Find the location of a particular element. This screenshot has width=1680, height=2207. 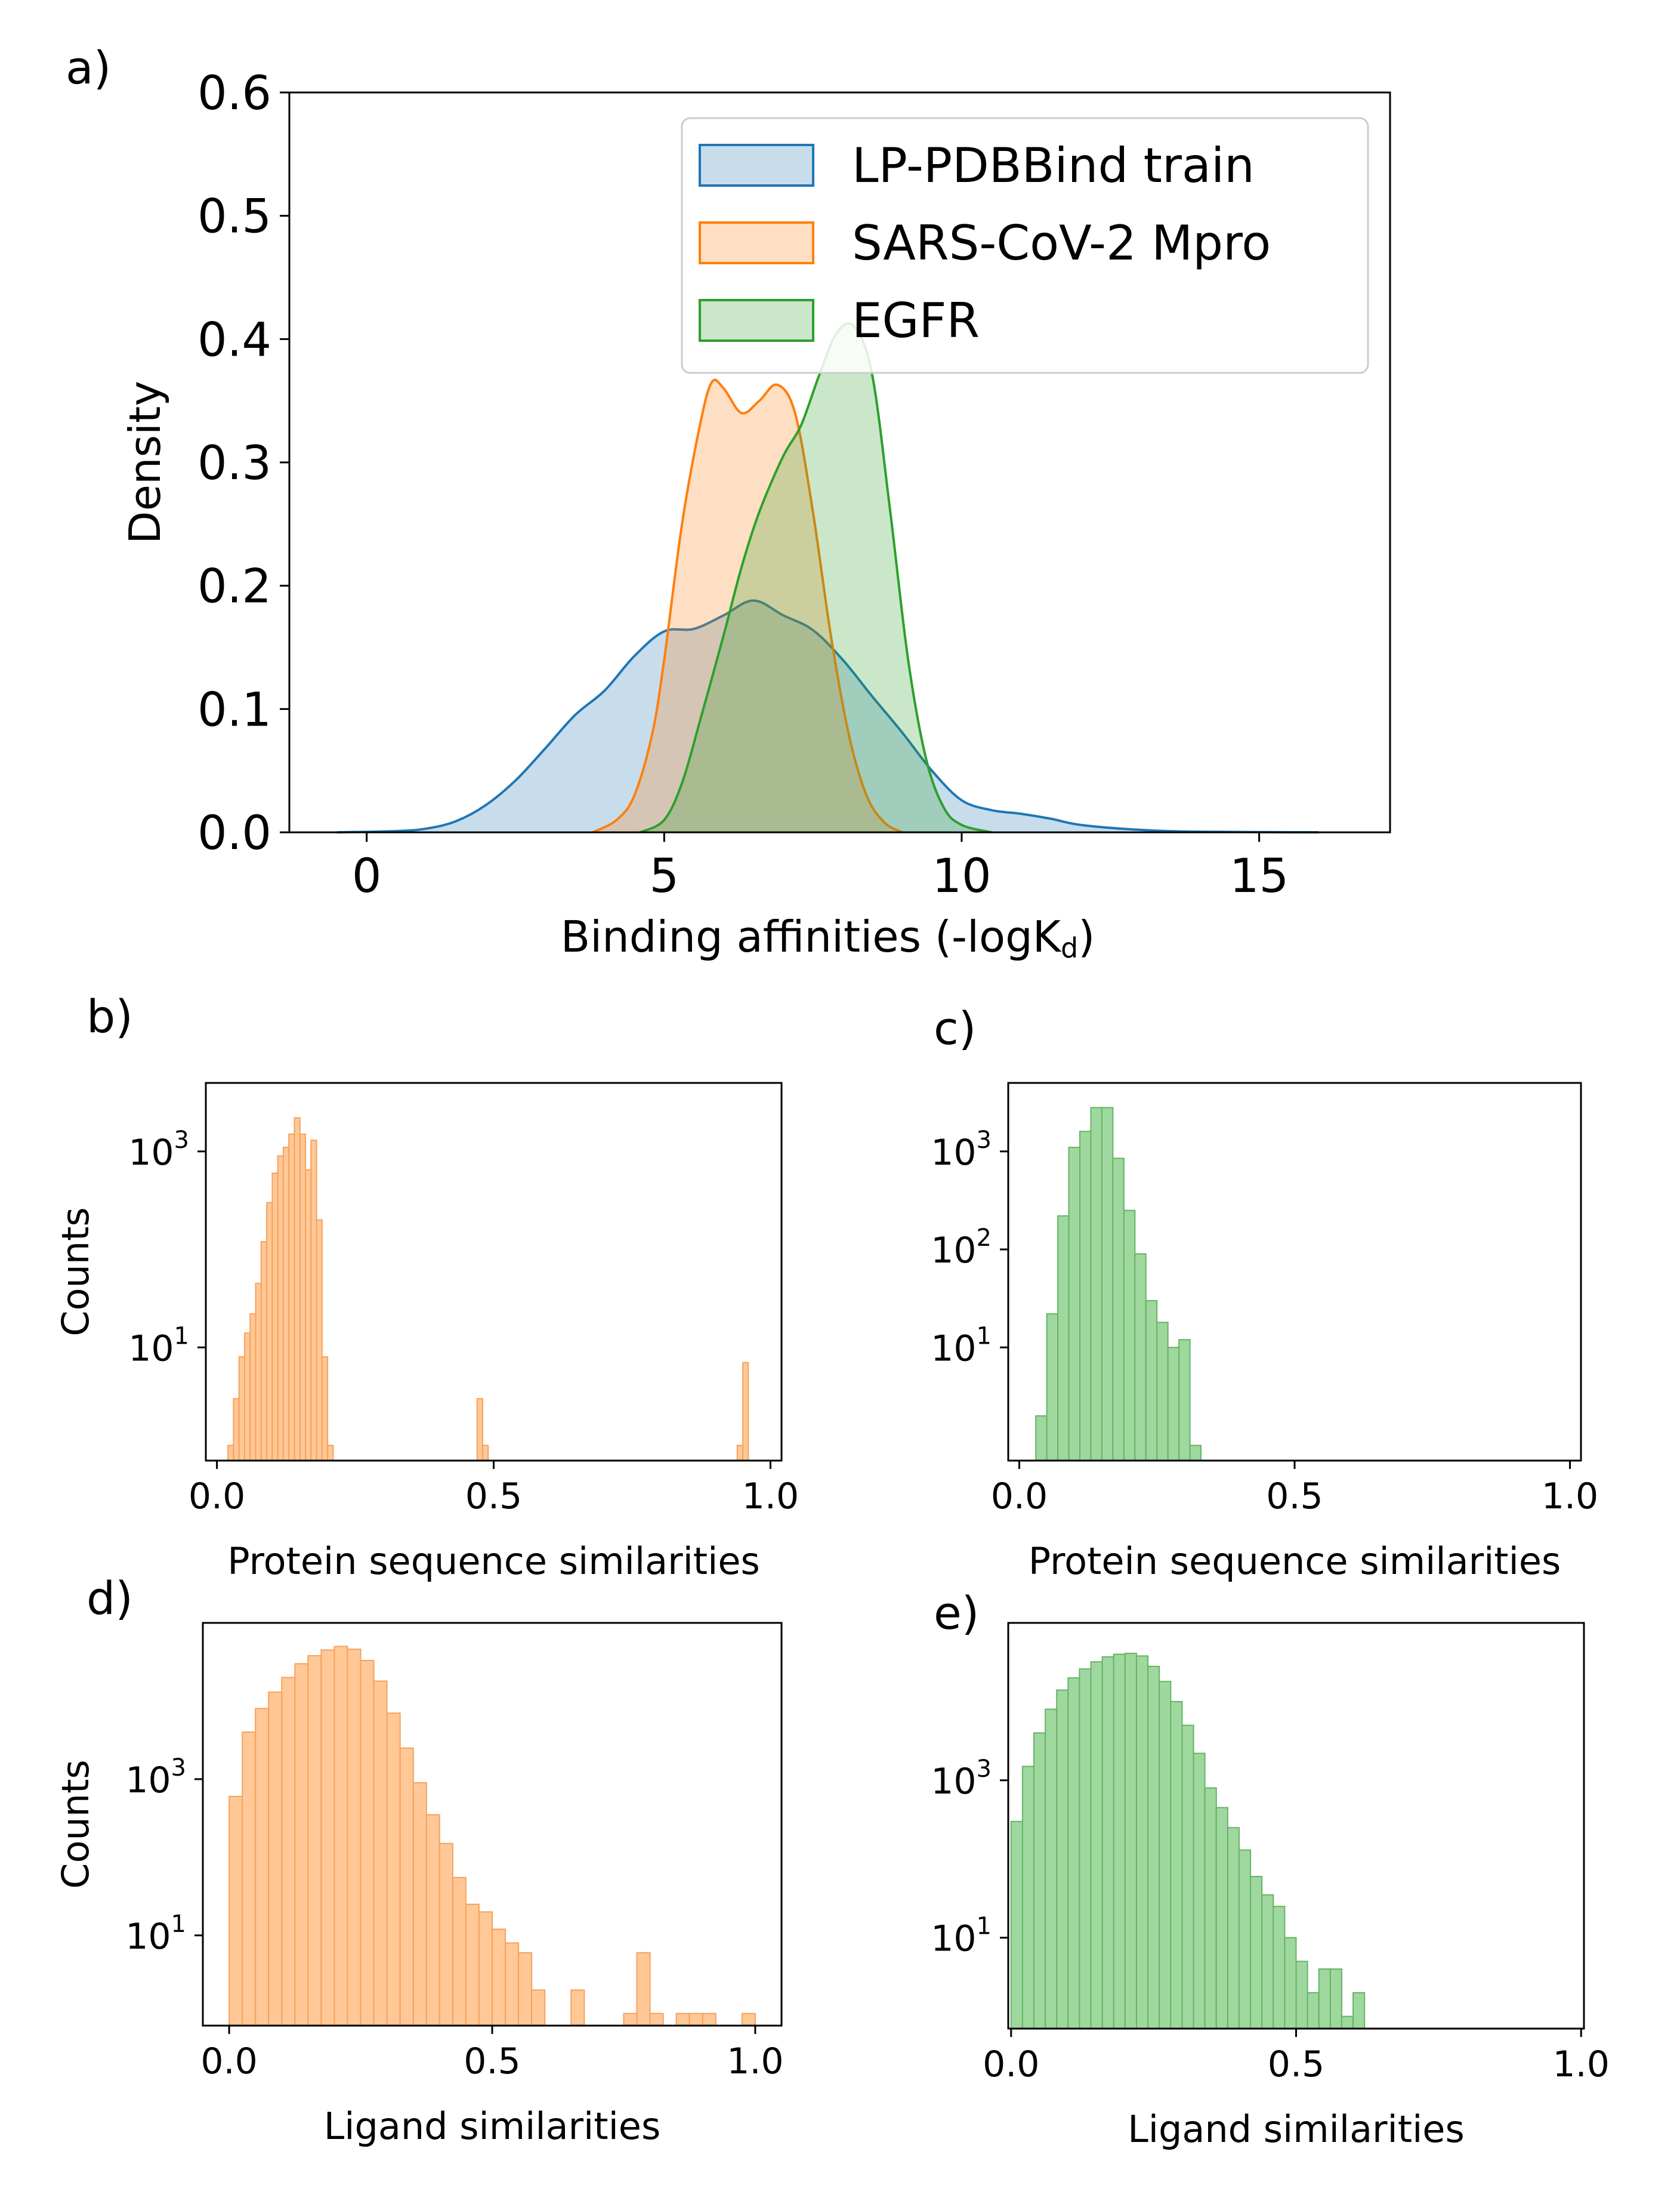

legend-box is located at coordinates (1025, 245).